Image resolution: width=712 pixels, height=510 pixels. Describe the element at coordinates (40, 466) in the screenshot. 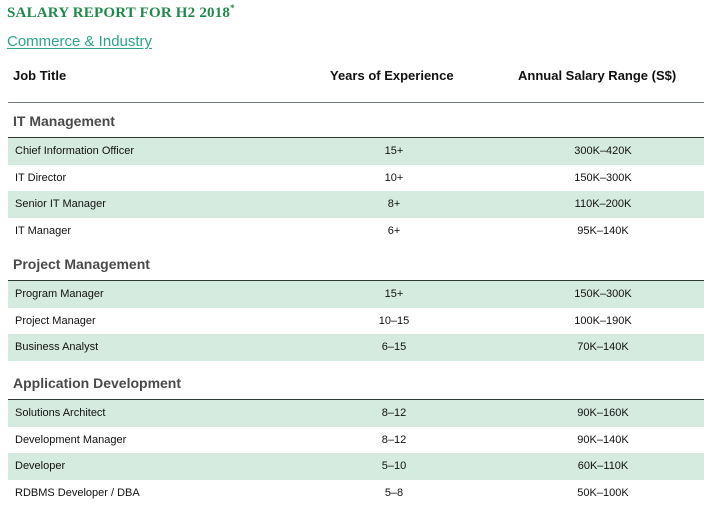

I see `job-title-cell: Developer` at that location.